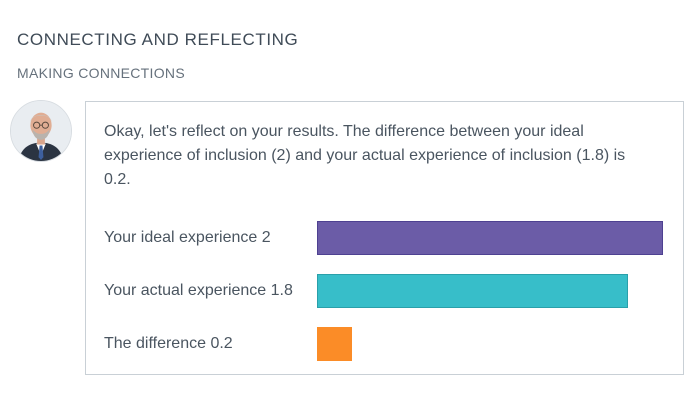  I want to click on bar-actual, so click(472, 291).